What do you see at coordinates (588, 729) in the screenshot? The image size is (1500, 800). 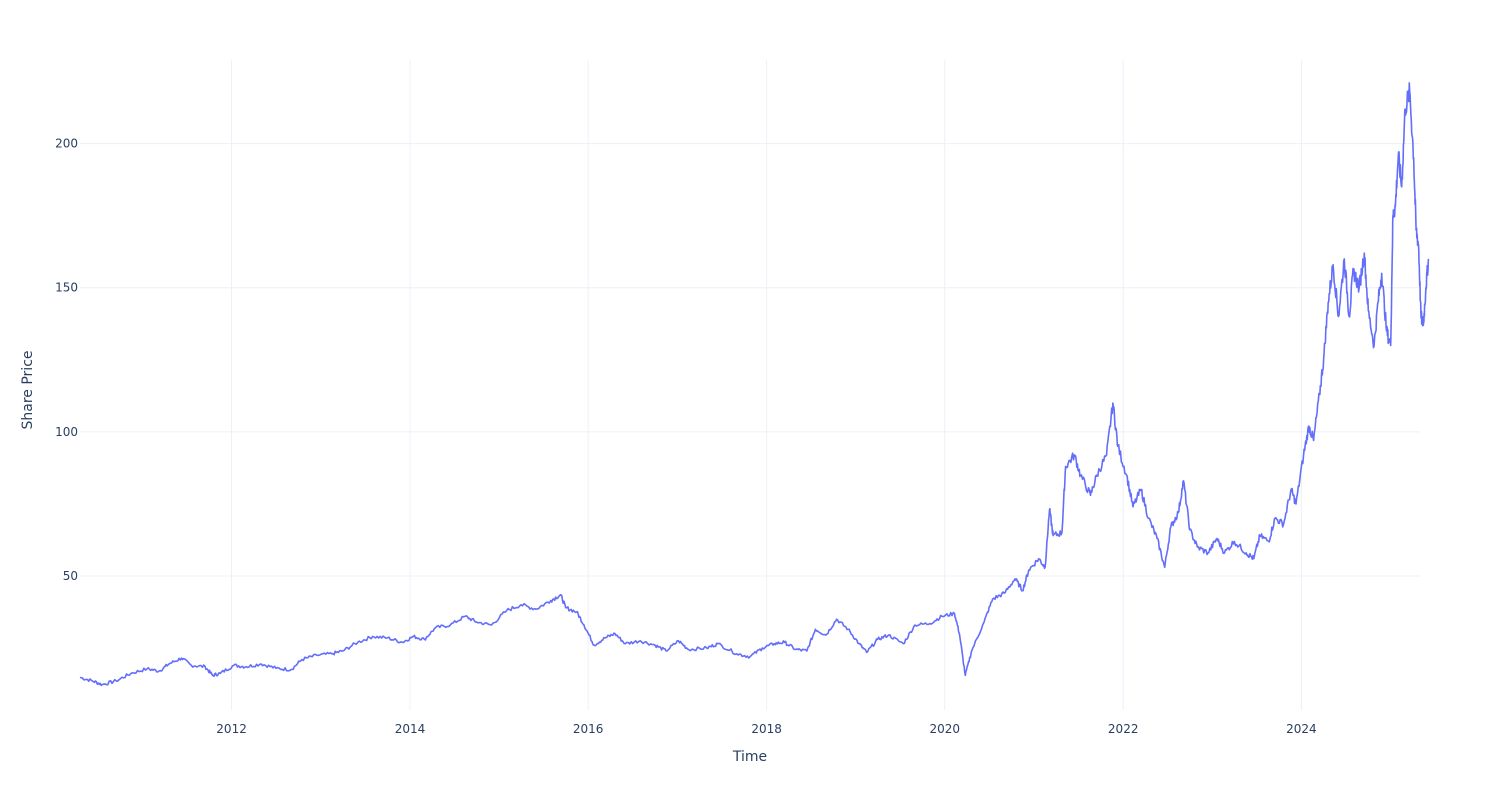 I see `x-tick-label: 2016` at bounding box center [588, 729].